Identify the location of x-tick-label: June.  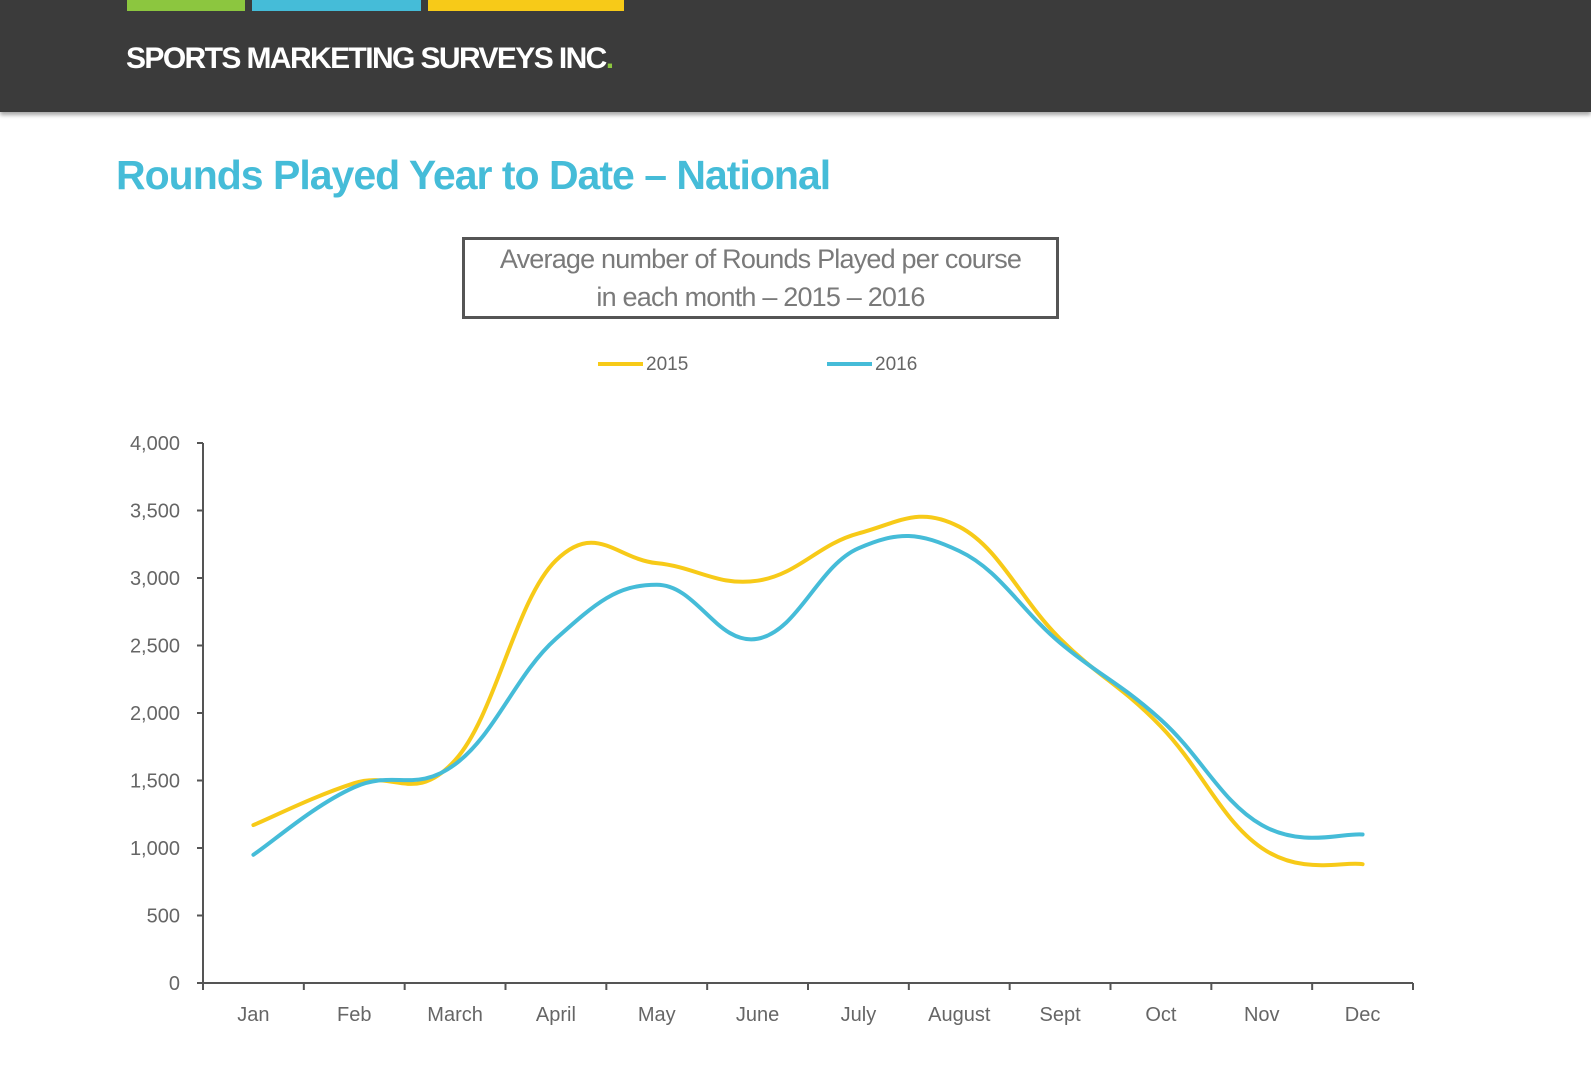
(757, 1015).